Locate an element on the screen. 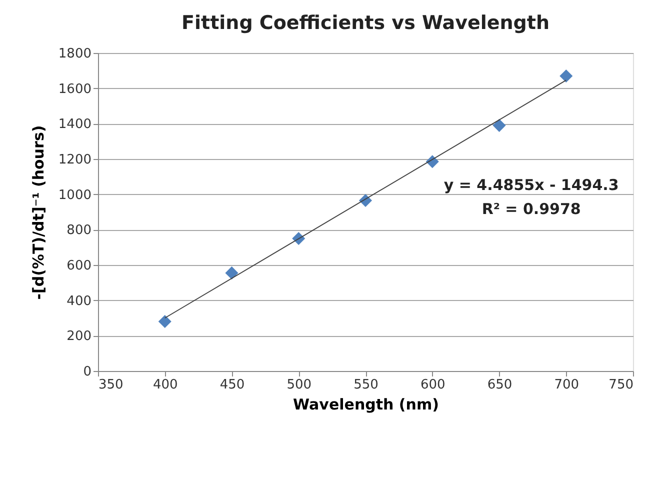  annotation: R² = 0.9978 is located at coordinates (531, 209).